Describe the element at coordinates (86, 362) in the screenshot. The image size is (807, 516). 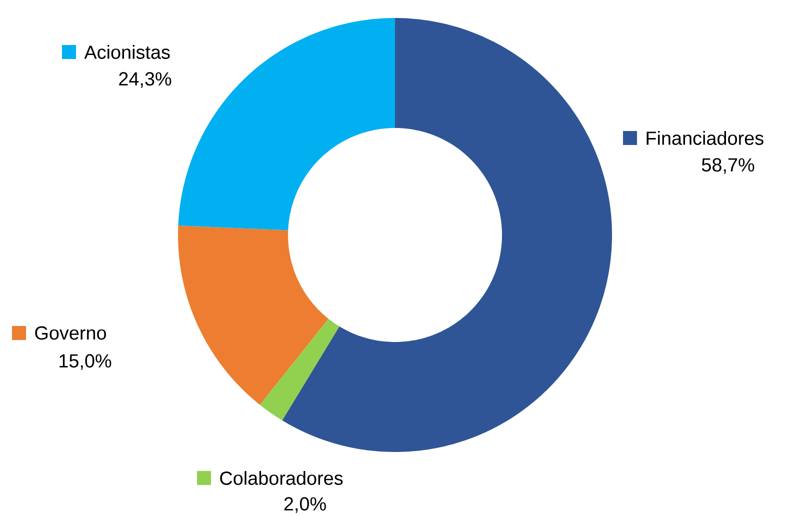
I see `data-label: 15,0%` at that location.